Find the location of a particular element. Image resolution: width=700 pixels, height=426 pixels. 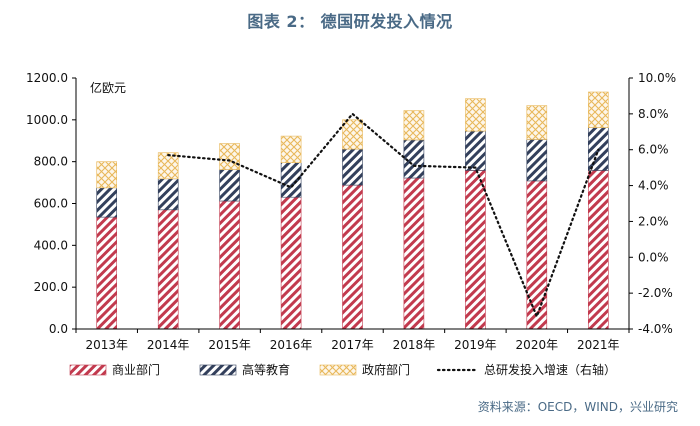

x-tick-label: 2015年 is located at coordinates (229, 345).